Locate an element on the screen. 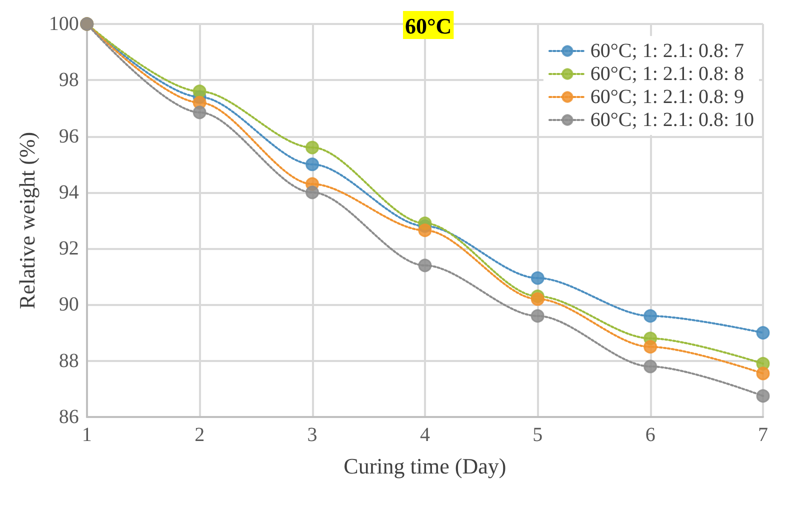 This screenshot has width=795, height=505. legend-label: 60°C; 1: 2.1: 0.8: 10 is located at coordinates (672, 120).